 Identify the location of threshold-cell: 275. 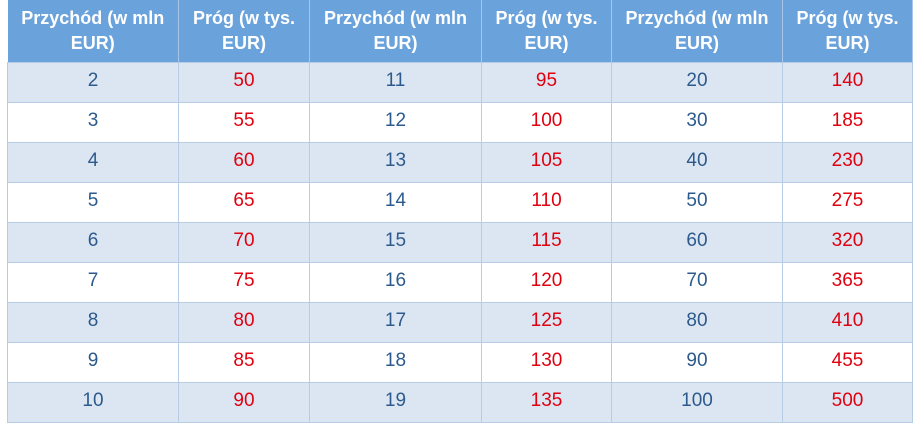
(847, 202).